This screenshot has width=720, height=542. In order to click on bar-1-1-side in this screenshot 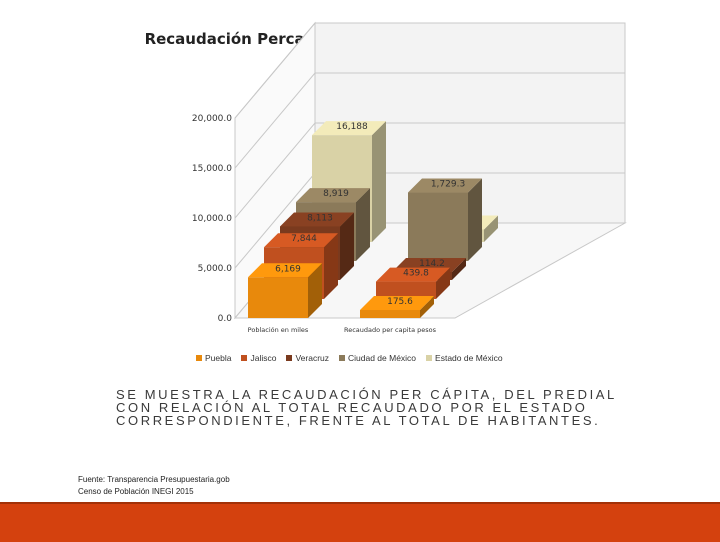, I will do `click(443, 283)`.